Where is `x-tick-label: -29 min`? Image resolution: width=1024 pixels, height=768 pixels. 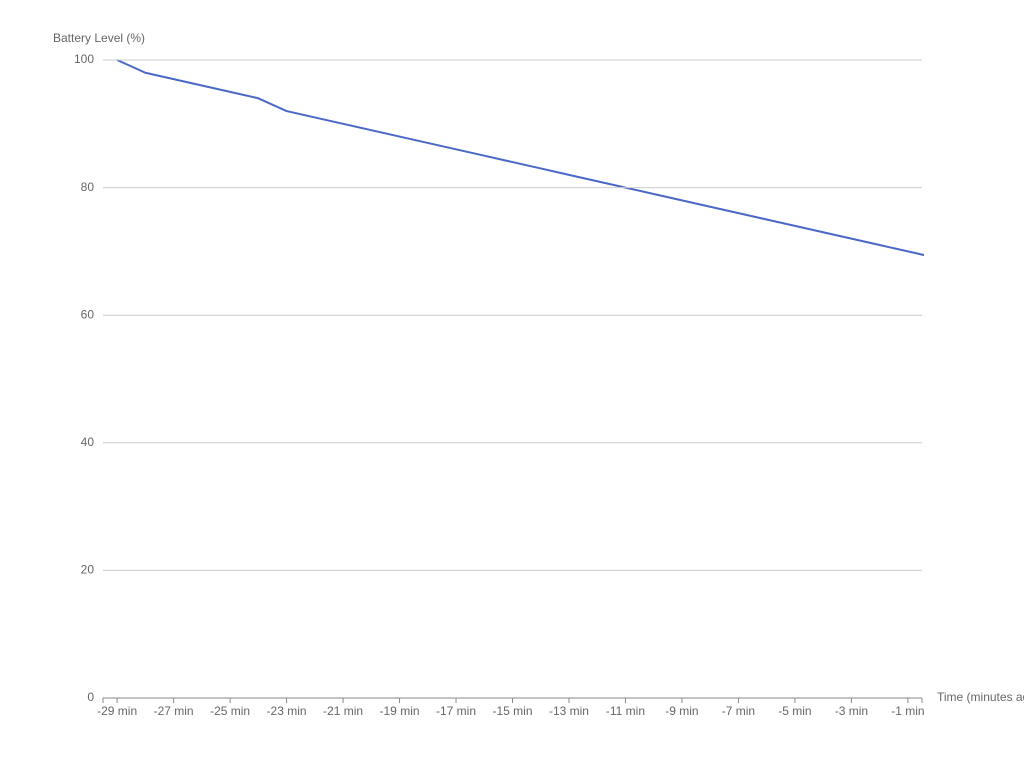 x-tick-label: -29 min is located at coordinates (117, 711).